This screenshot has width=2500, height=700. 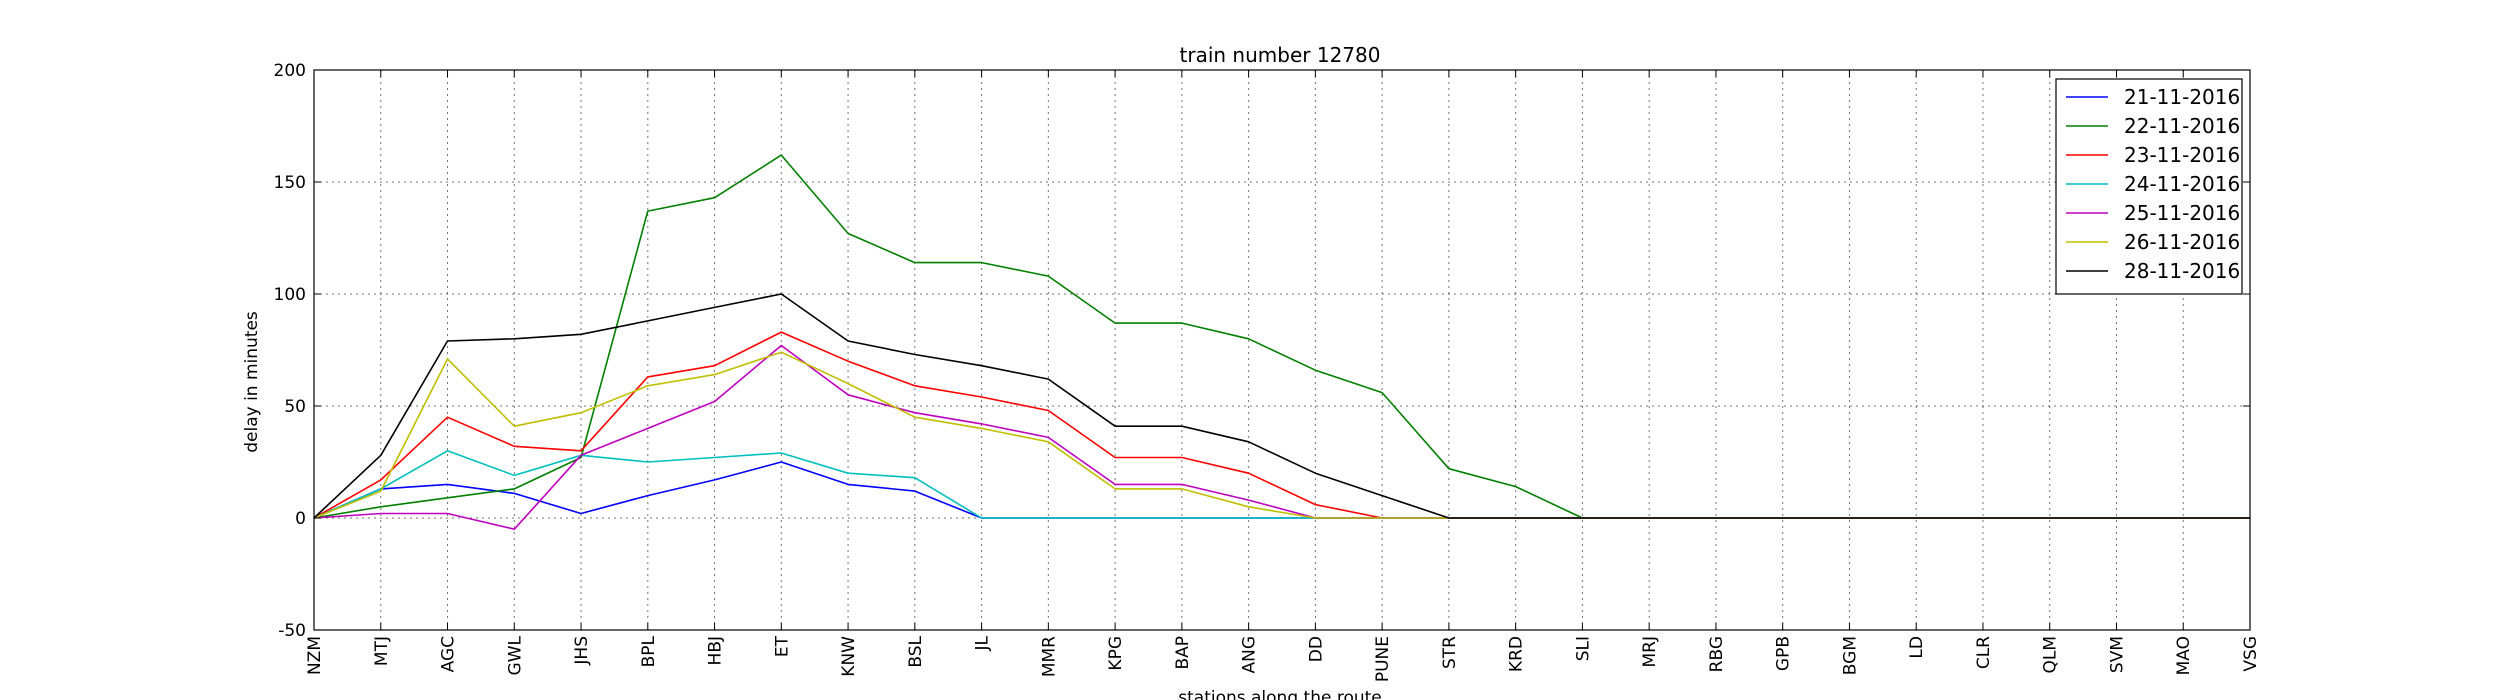 What do you see at coordinates (382, 651) in the screenshot?
I see `x-tick-label: MTJ` at bounding box center [382, 651].